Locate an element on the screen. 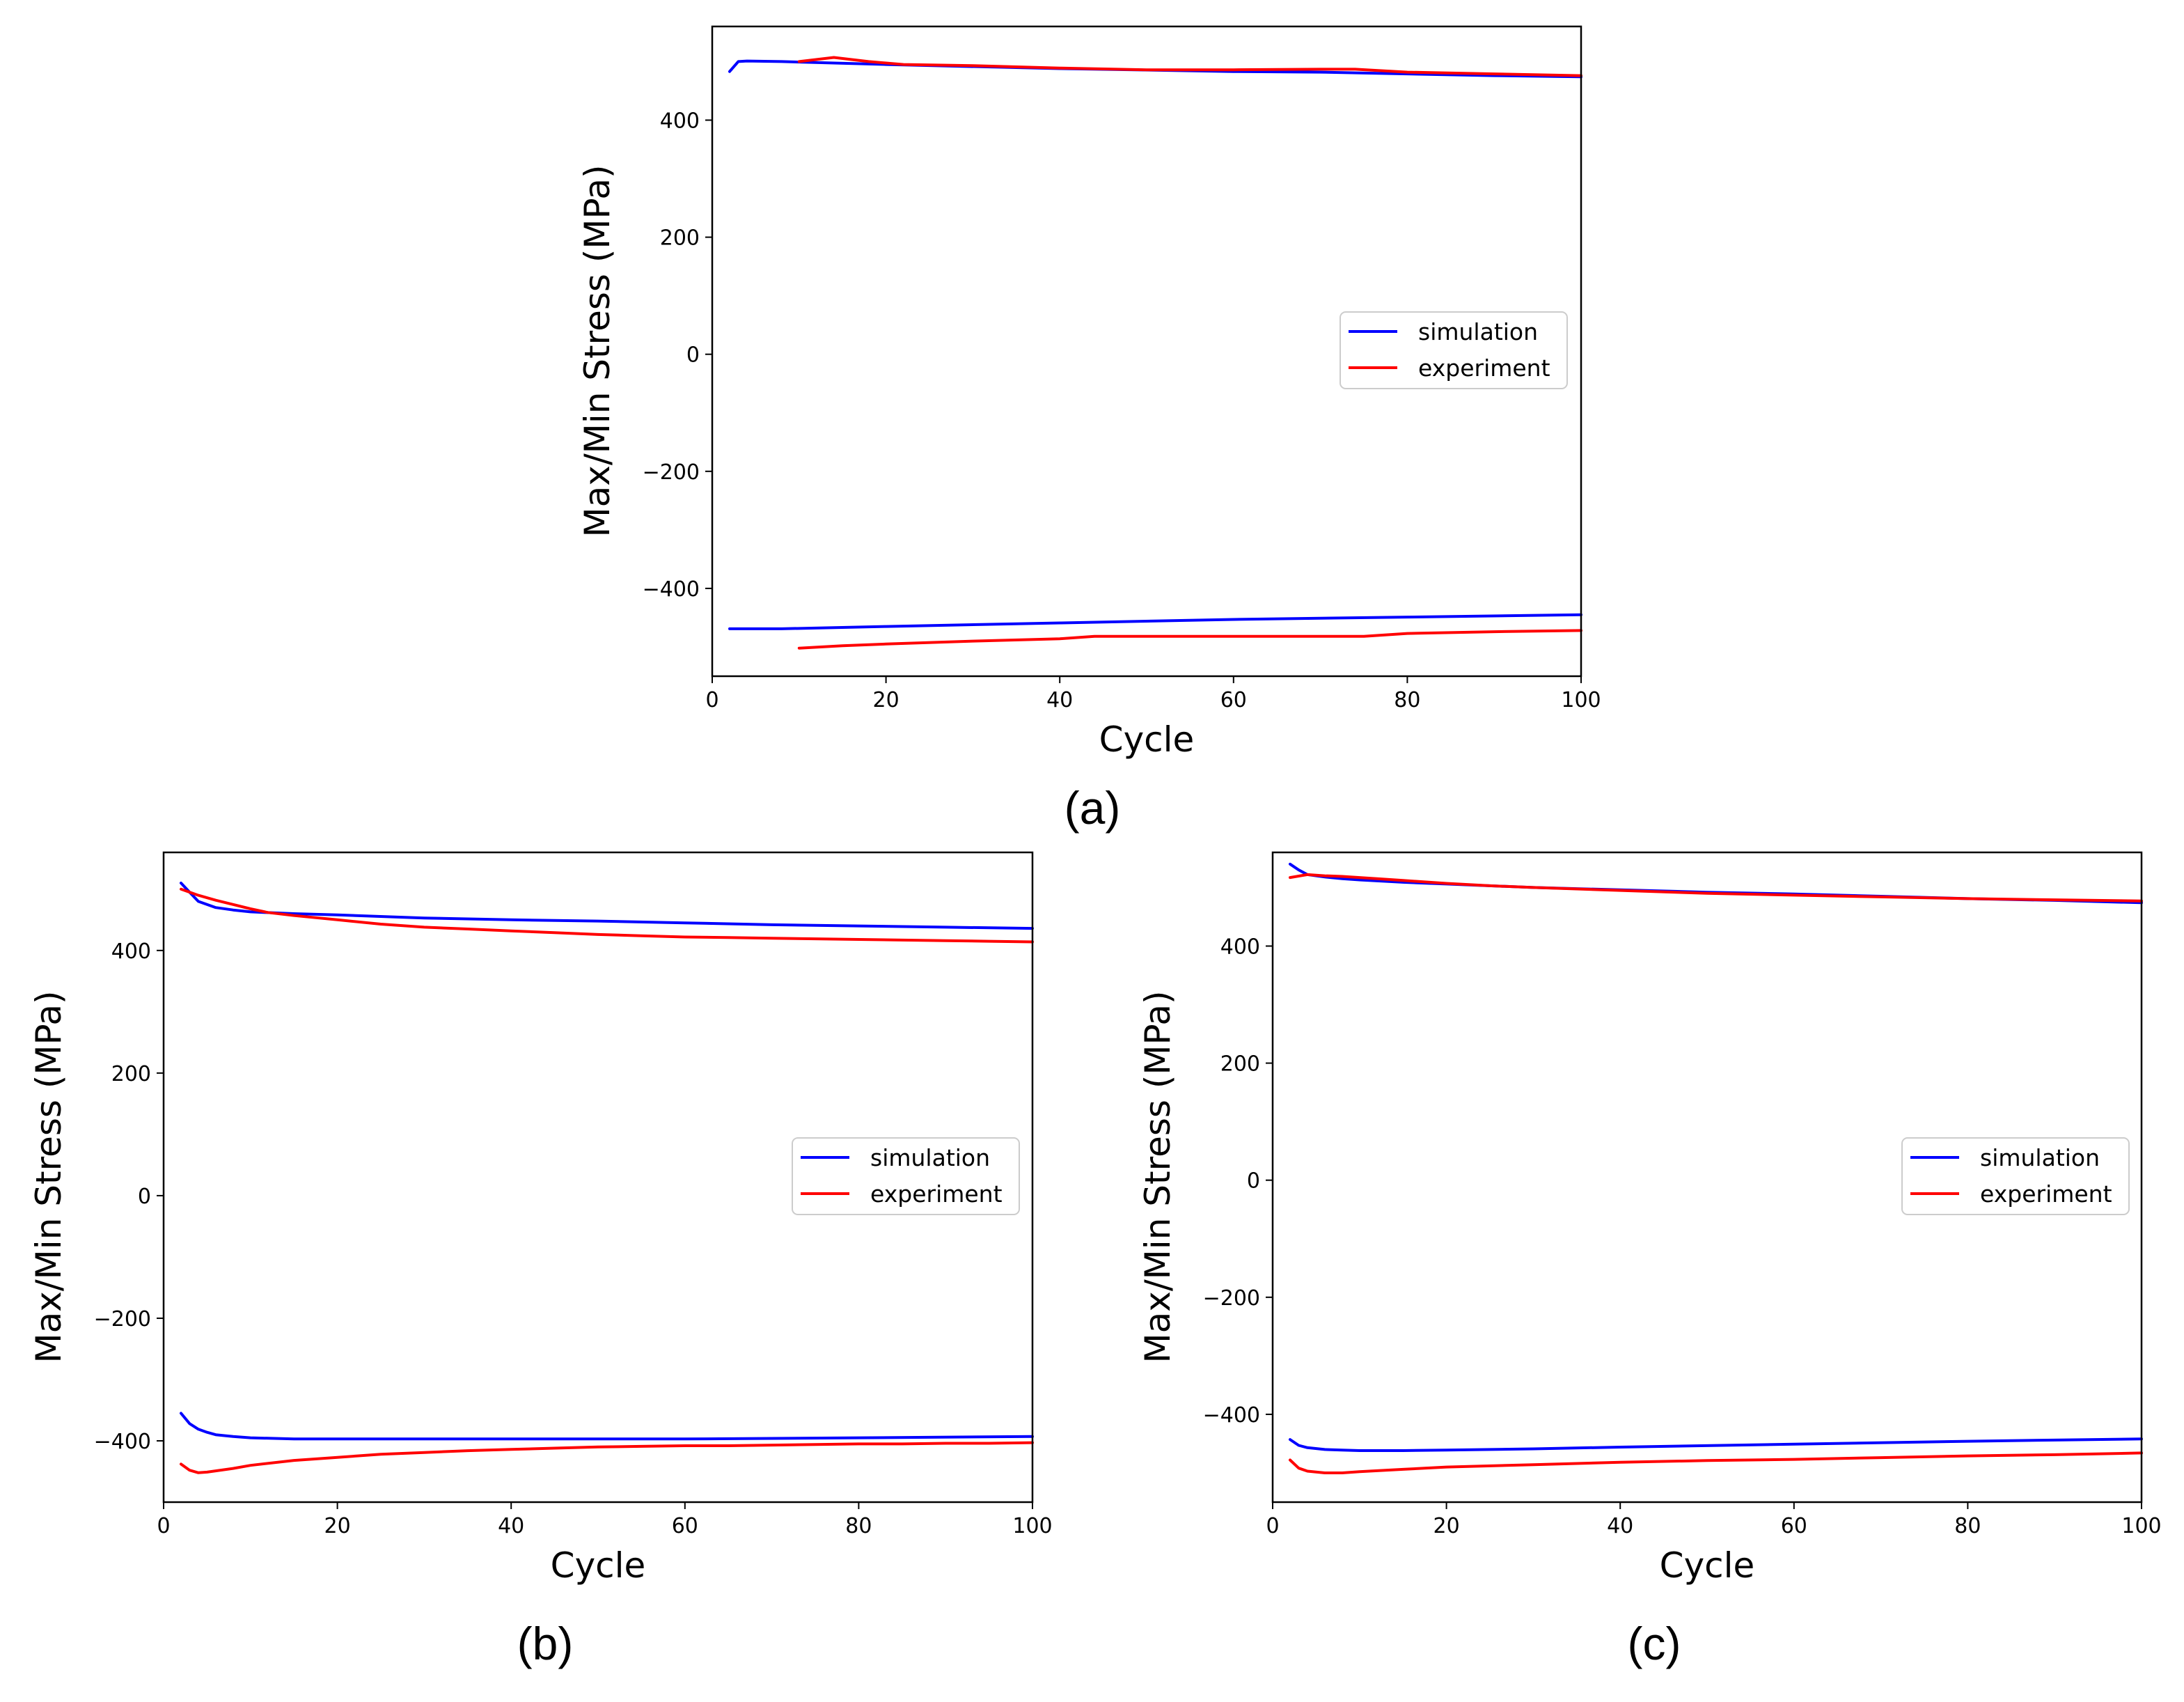  panel-c-y-axis-label: Max/Min Stress (MPa) is located at coordinates (1158, 1176).